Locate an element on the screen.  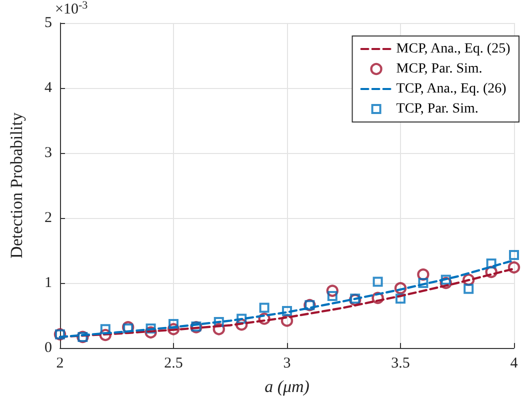
y-tick-label: 0 is located at coordinates (48, 348).